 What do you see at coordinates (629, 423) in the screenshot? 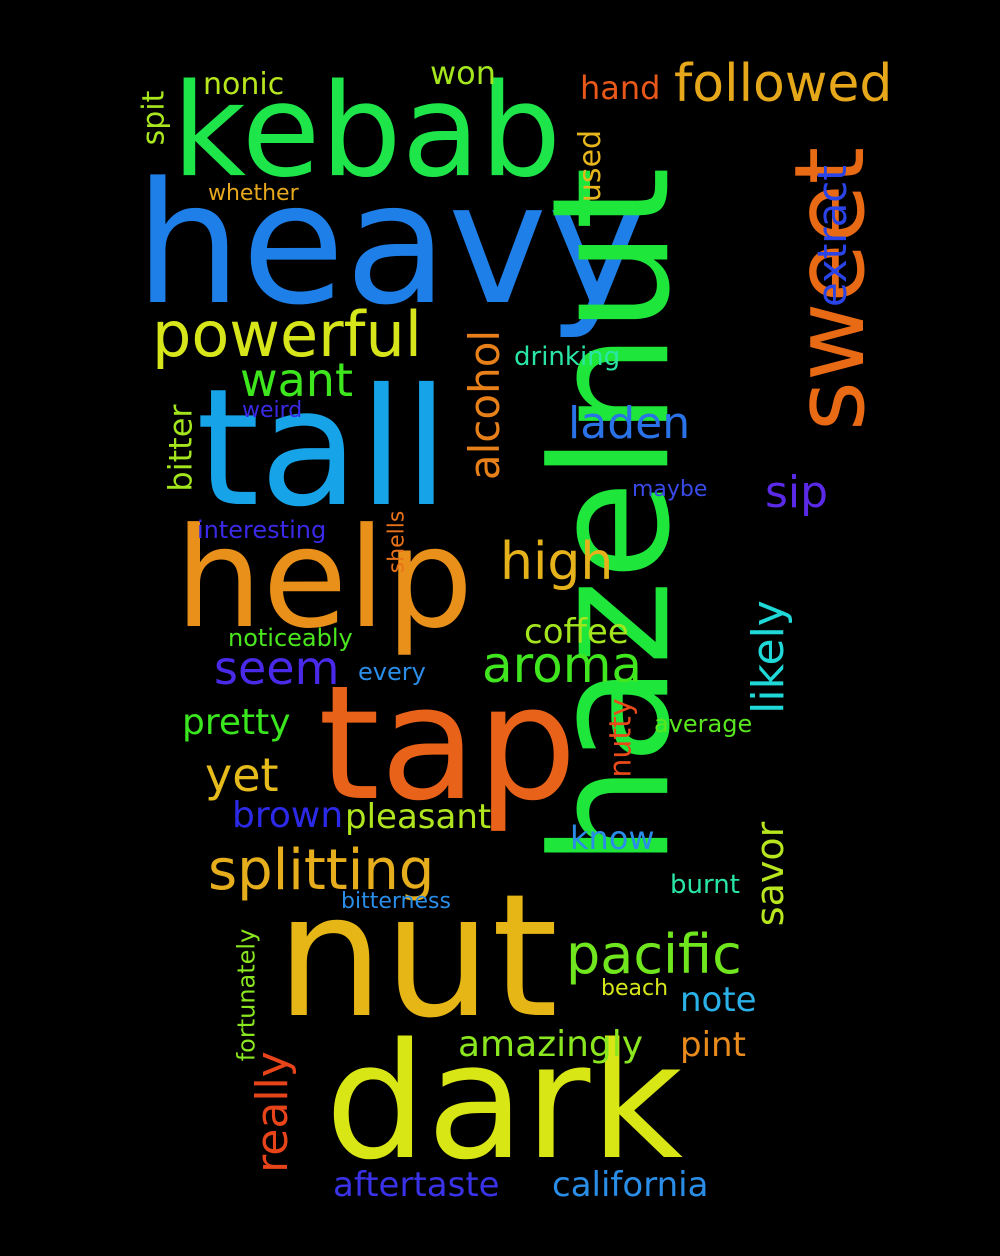
I see `word-laden: laden` at bounding box center [629, 423].